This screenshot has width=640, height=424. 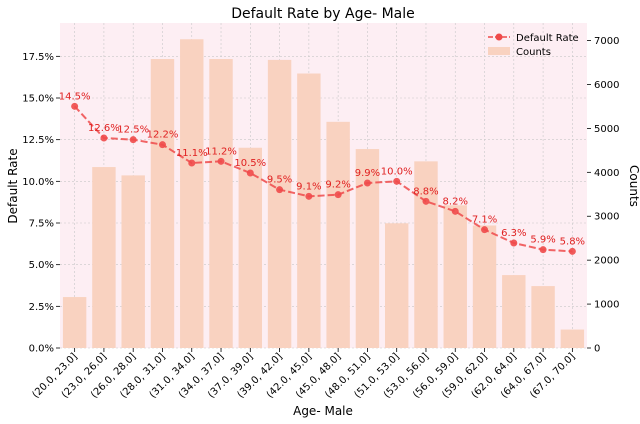 I want to click on default-rate-data-label: 12.6%, so click(x=104, y=128).